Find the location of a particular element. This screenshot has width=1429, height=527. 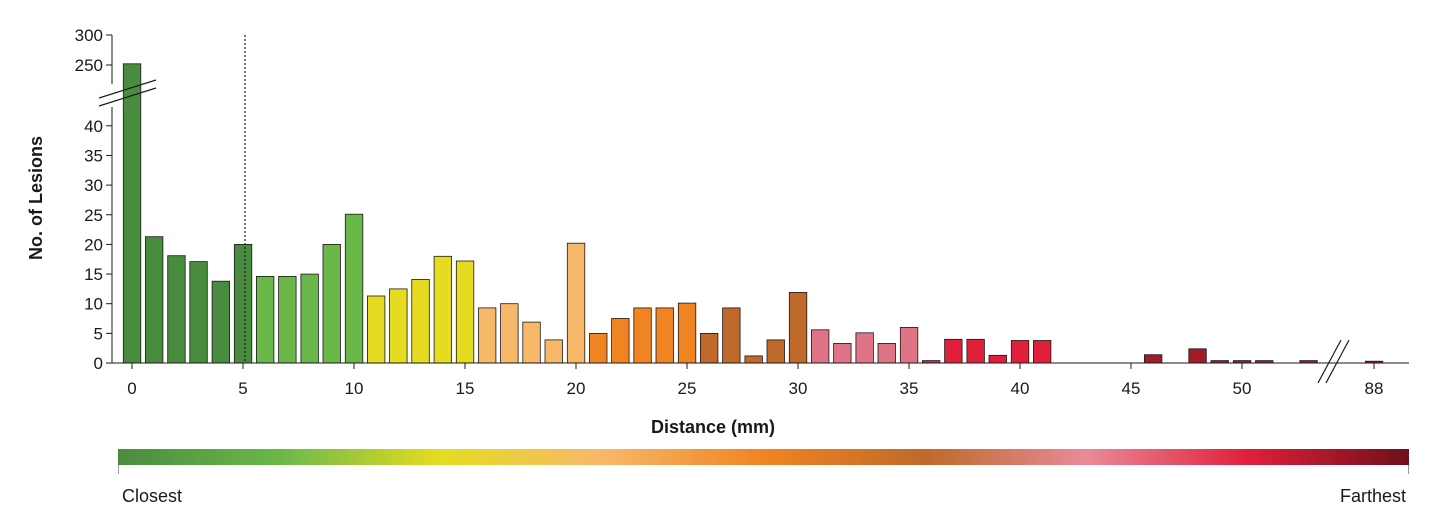

x-tick-label: 40 is located at coordinates (1020, 388).